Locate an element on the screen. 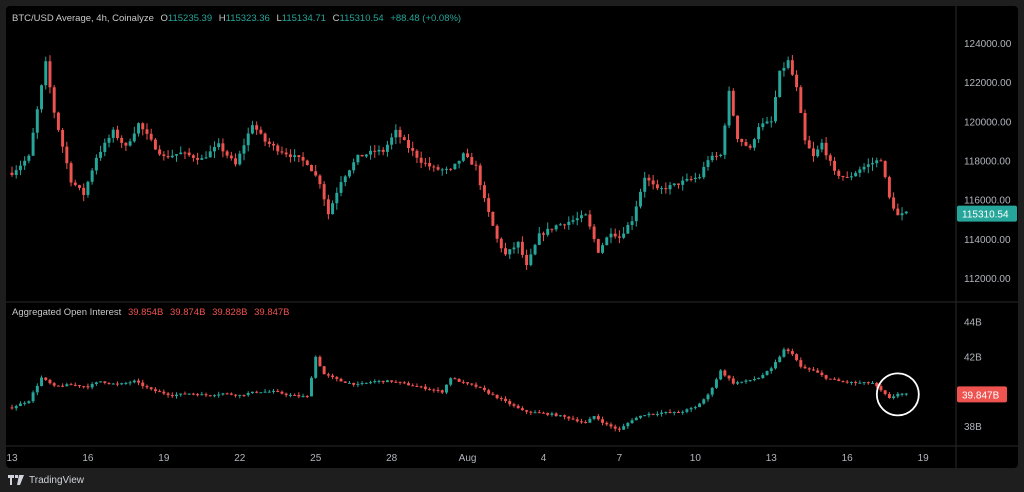 The width and height of the screenshot is (1024, 492). time-axis-tick: 16 is located at coordinates (88, 458).